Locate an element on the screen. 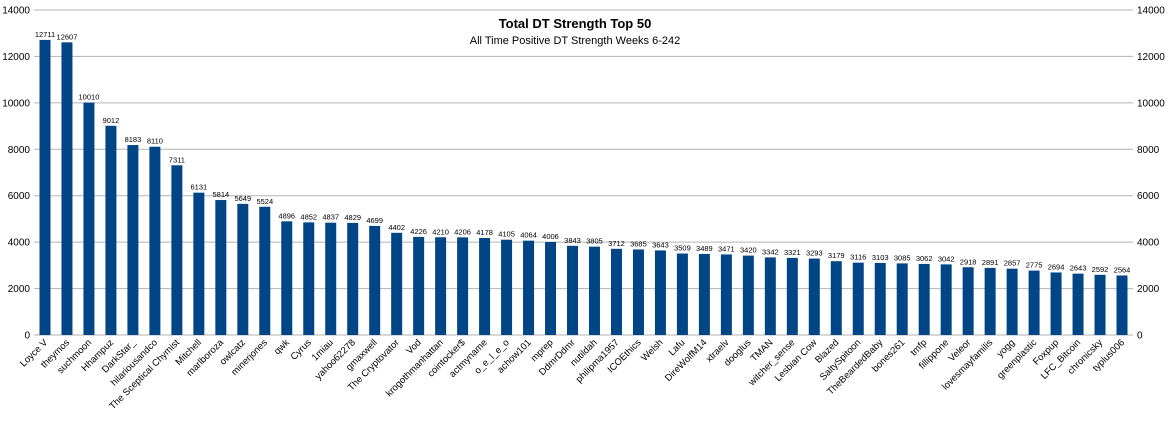 Image resolution: width=1174 pixels, height=426 pixels. data-label: 4852 is located at coordinates (308, 216).